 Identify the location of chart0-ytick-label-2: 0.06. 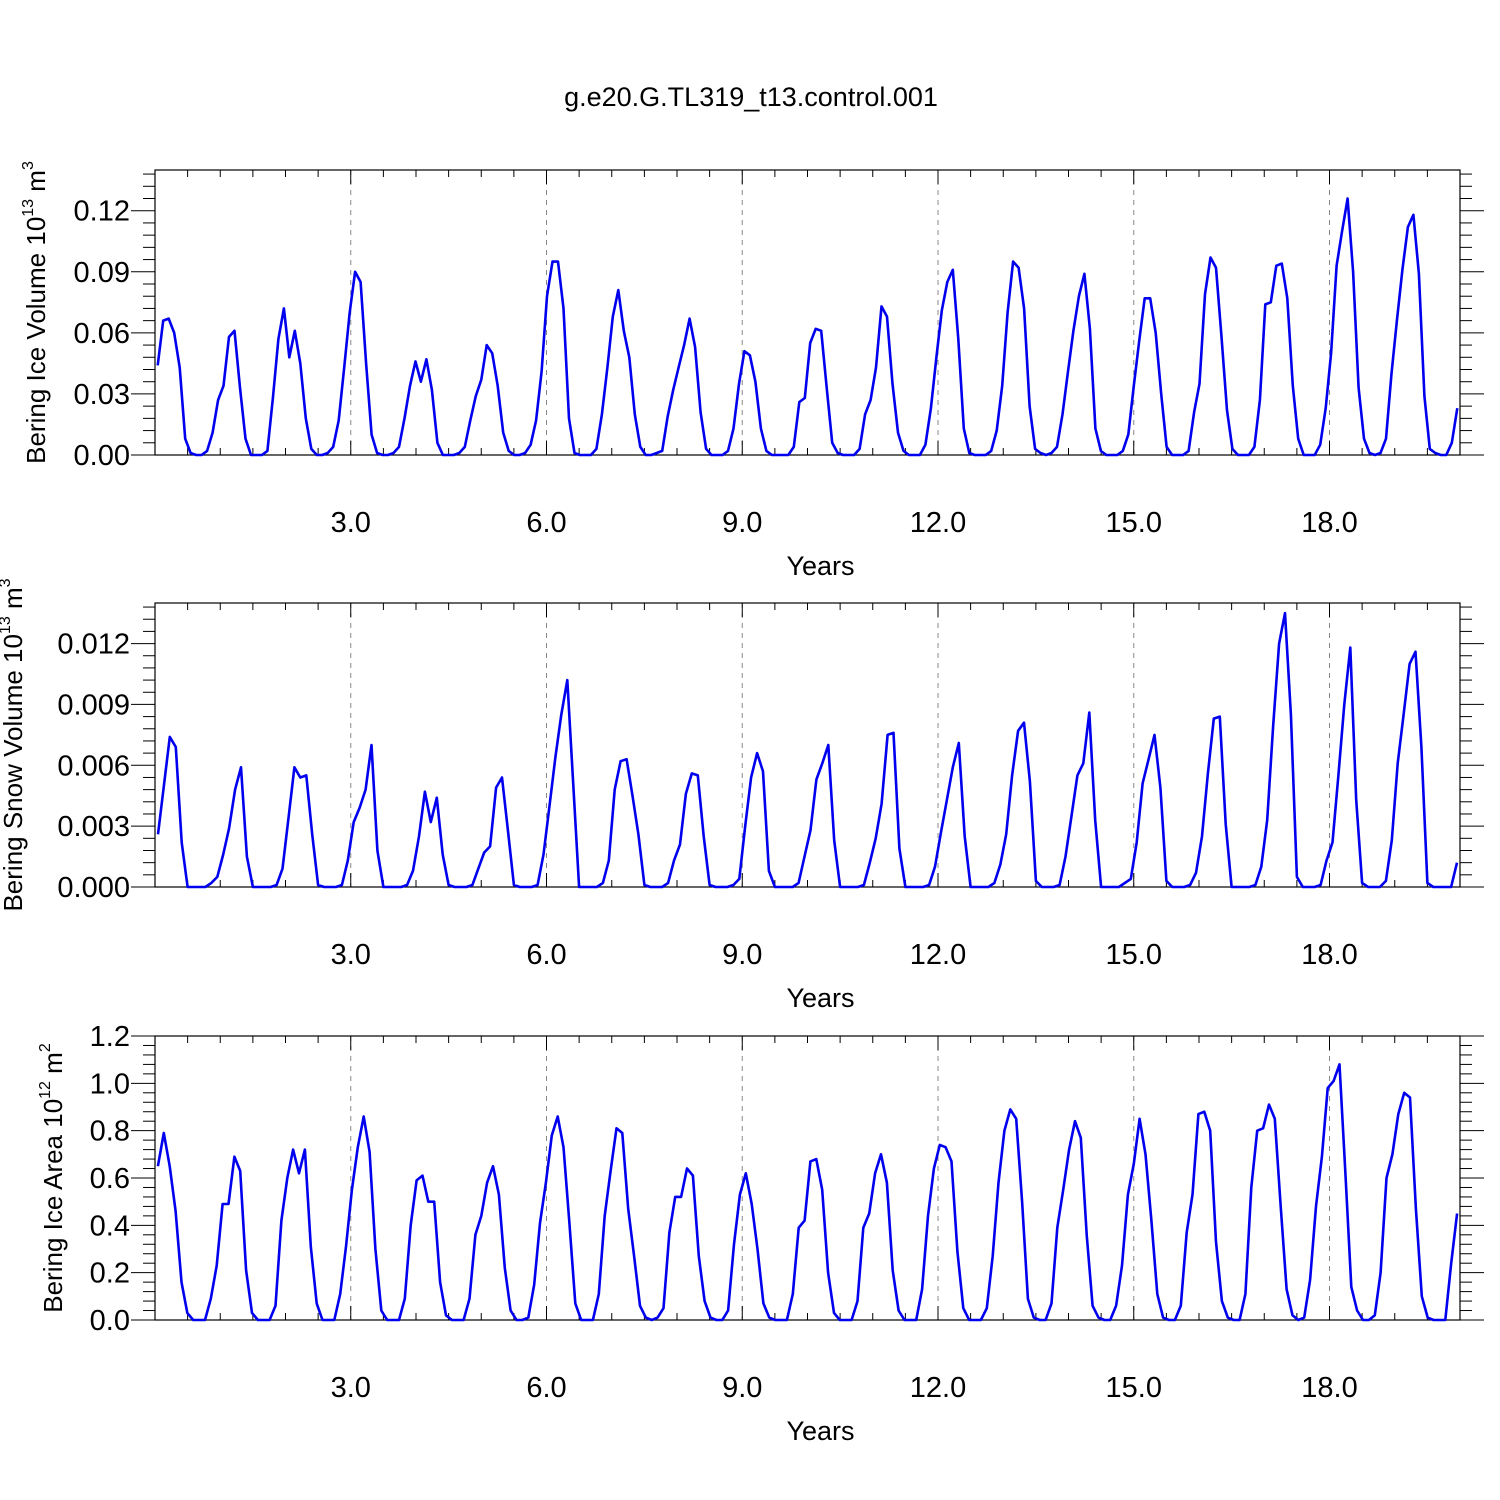
(102, 334).